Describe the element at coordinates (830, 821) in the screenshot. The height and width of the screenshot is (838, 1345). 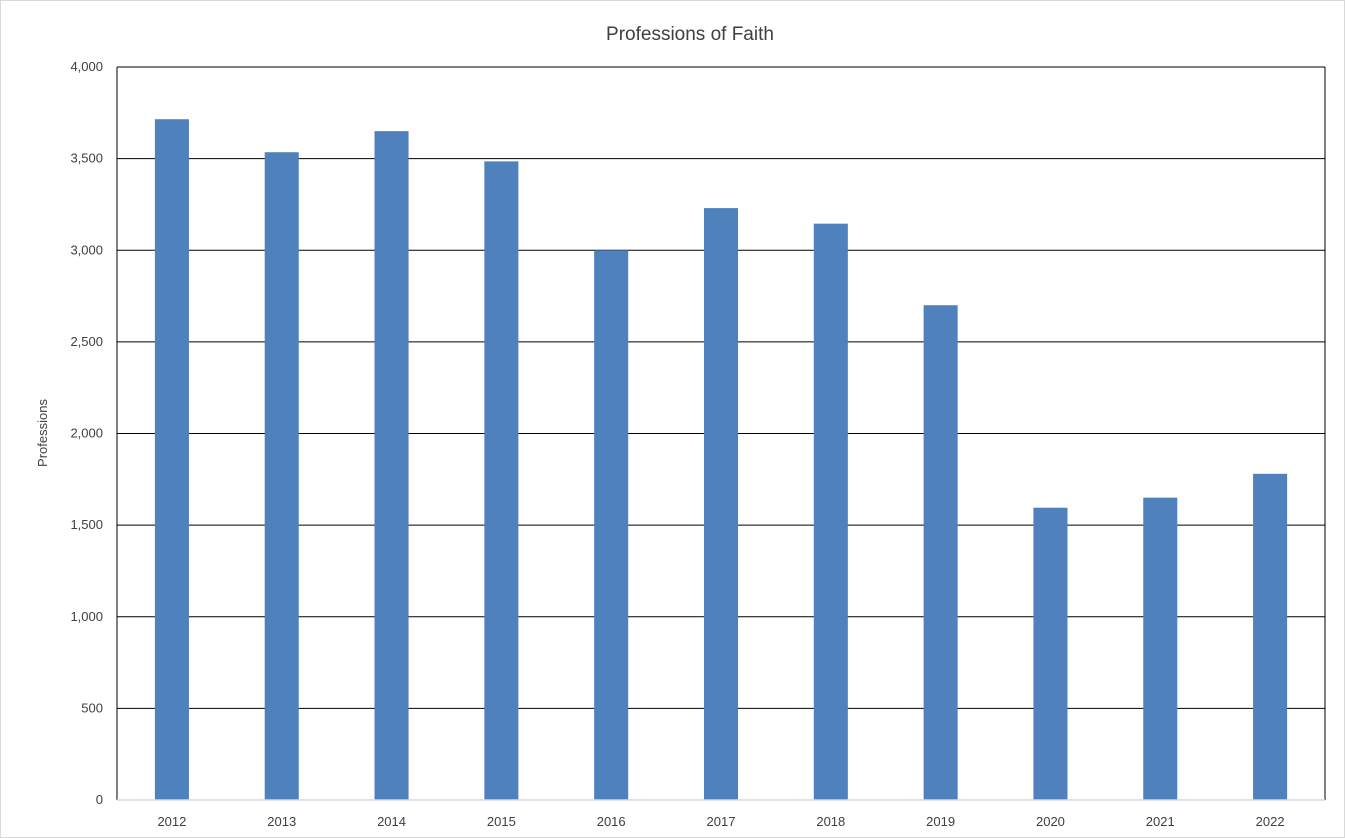
I see `x-tick-label: 2018` at that location.